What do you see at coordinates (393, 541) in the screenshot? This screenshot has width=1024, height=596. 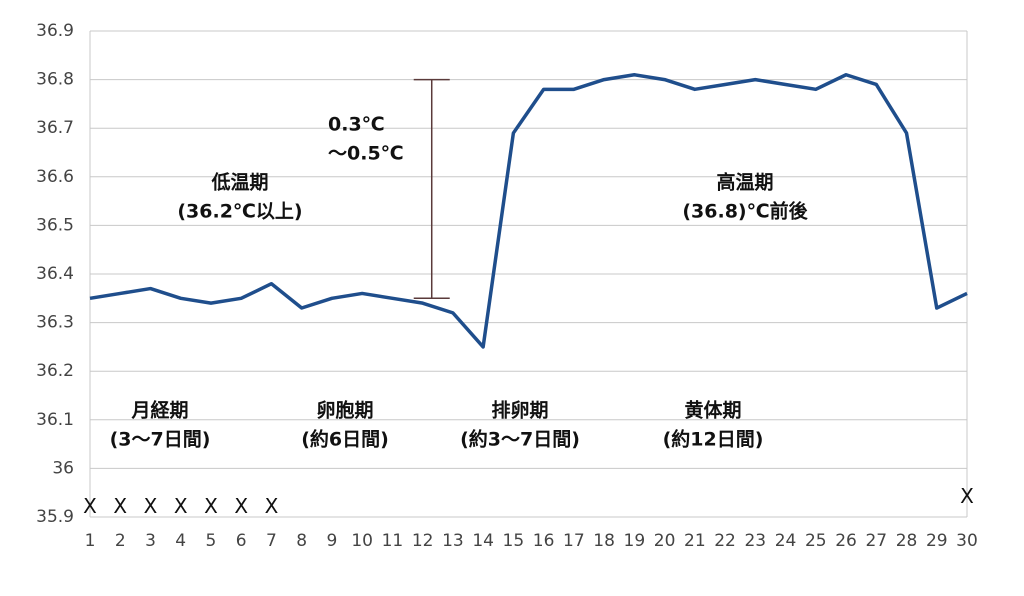 I see `x-tick-label: 11` at bounding box center [393, 541].